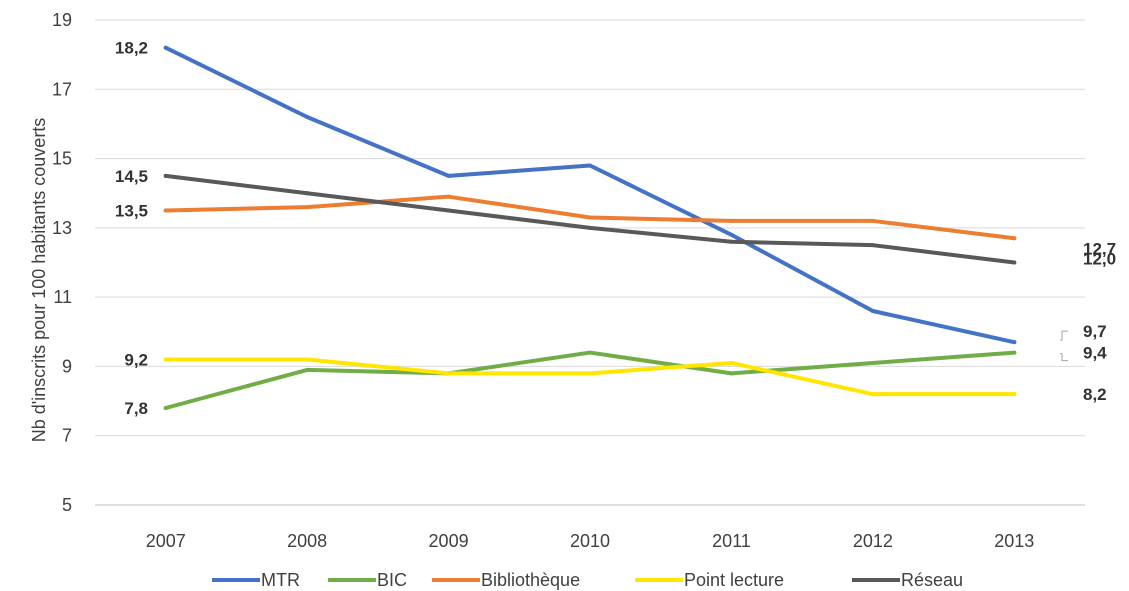 The image size is (1129, 591). What do you see at coordinates (256, 580) in the screenshot?
I see `legend-item-mtr: MTR` at bounding box center [256, 580].